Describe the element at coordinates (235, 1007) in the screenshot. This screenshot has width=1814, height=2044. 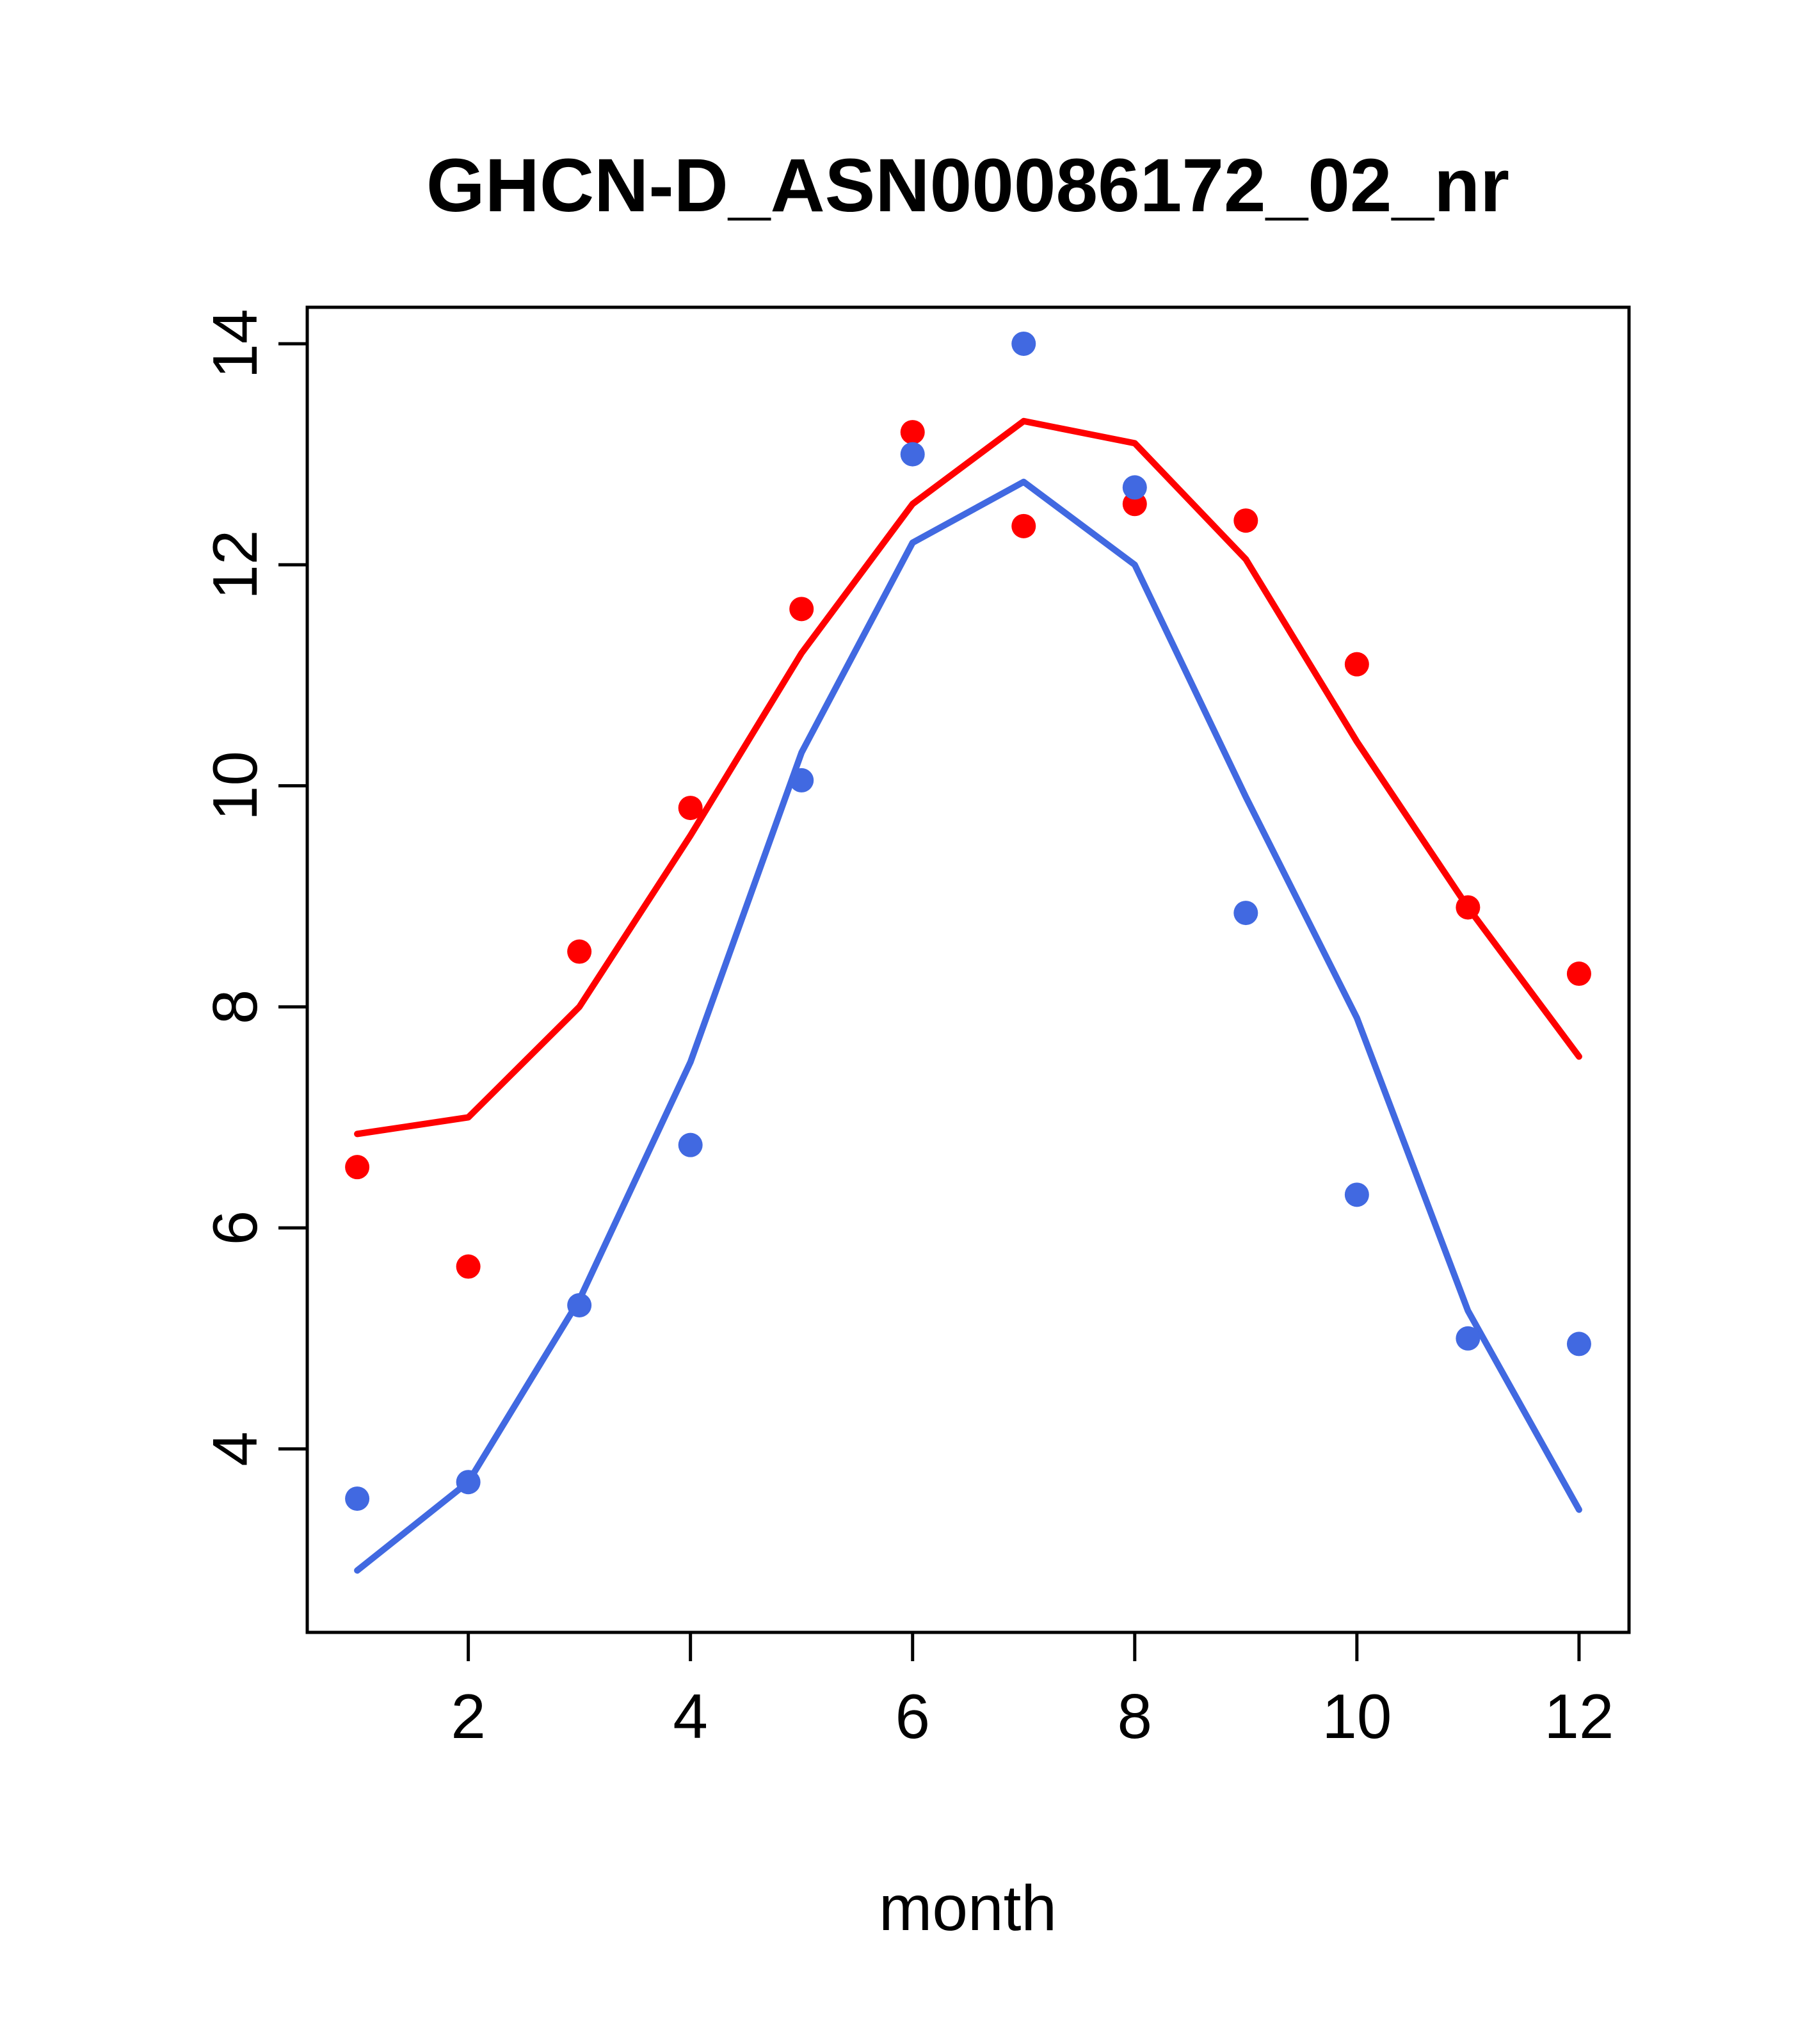
I see `y-tick-label: 8` at that location.